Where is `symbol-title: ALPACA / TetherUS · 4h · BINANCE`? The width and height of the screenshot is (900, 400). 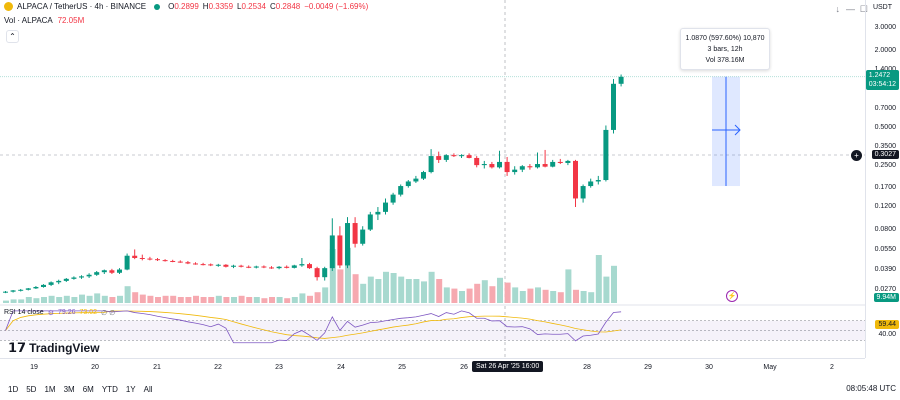 symbol-title: ALPACA / TetherUS · 4h · BINANCE is located at coordinates (82, 6).